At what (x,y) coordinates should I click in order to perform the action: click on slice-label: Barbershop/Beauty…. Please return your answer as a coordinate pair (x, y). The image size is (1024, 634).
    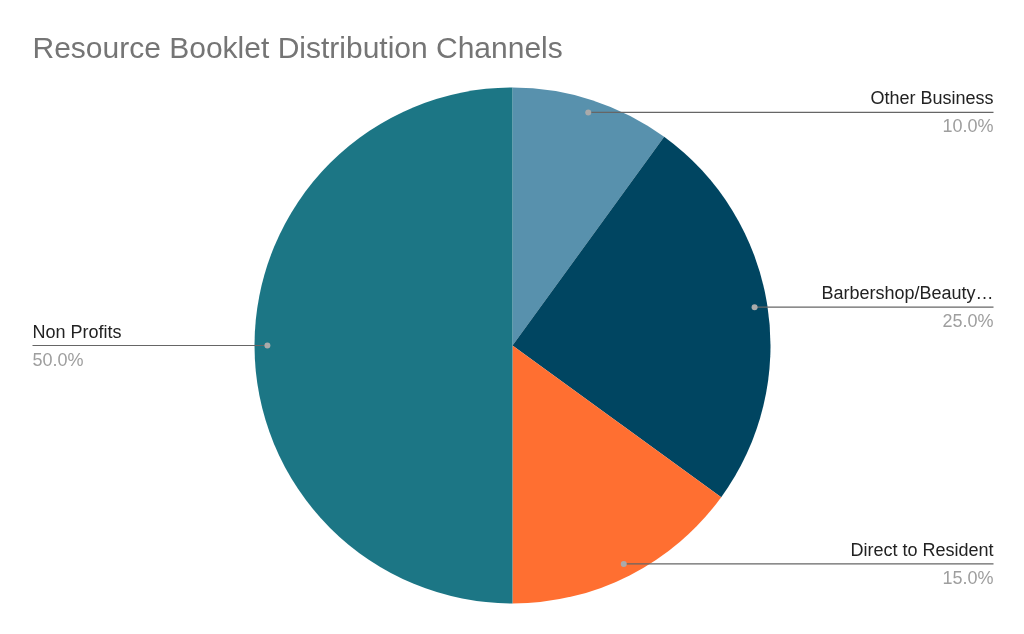
    Looking at the image, I should click on (907, 293).